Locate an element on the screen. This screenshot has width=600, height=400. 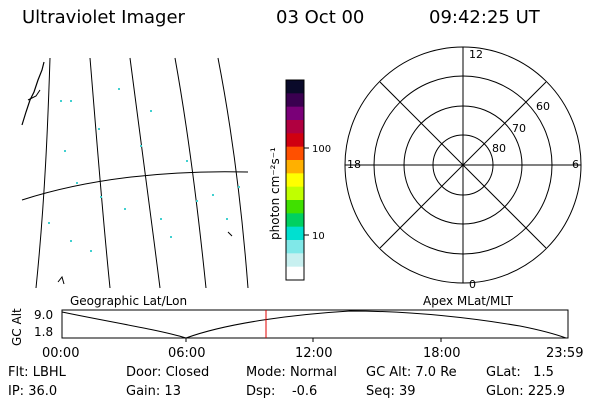
color-scale is located at coordinates (295, 180).